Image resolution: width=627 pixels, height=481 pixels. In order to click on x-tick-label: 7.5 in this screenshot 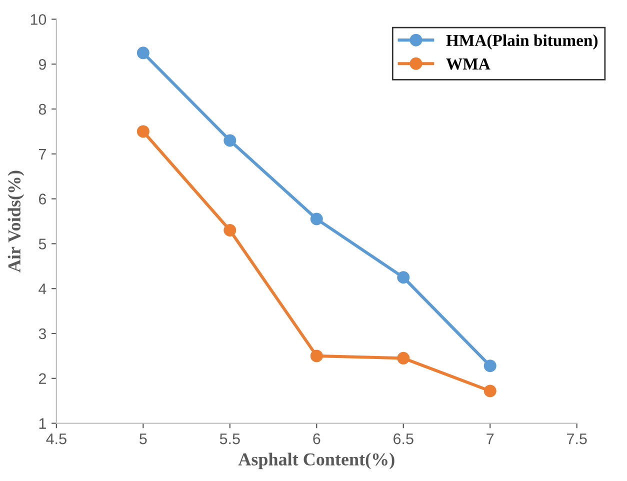, I will do `click(577, 439)`.